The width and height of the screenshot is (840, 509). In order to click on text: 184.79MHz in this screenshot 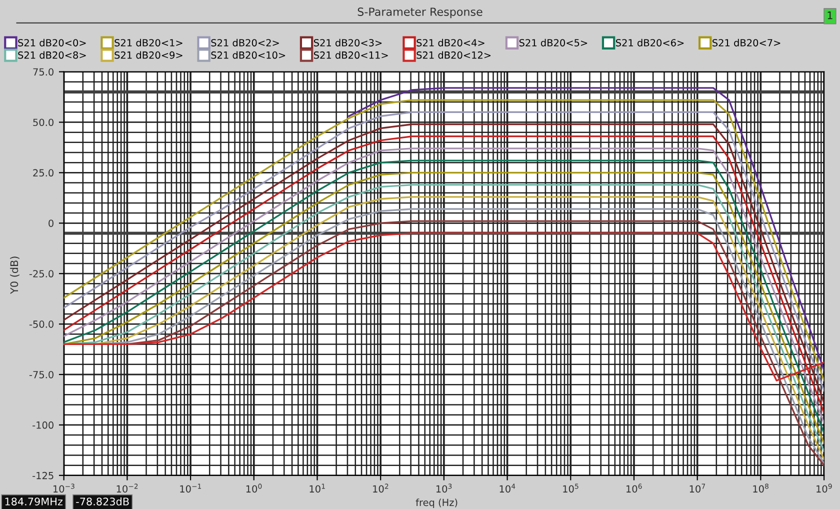, I will do `click(33, 502)`.